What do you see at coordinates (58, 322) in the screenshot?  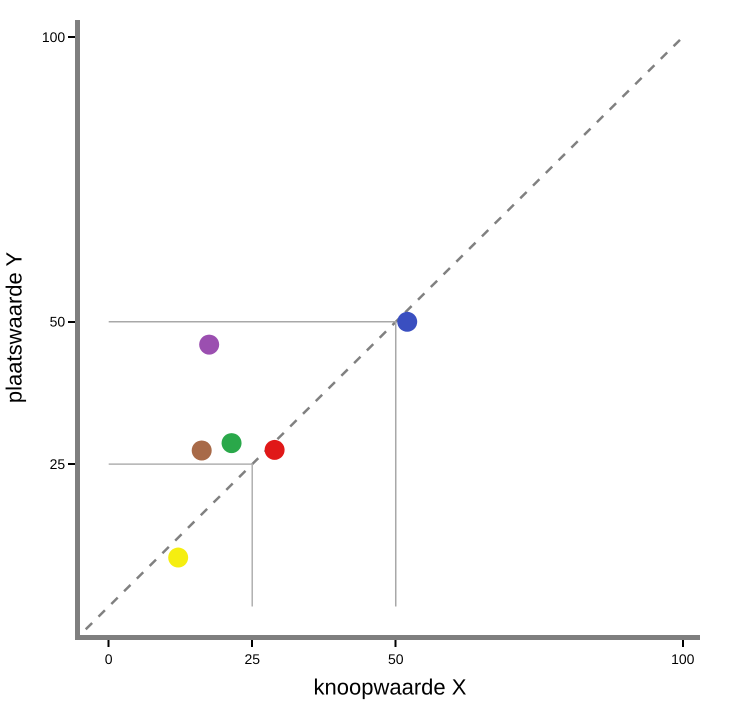 I see `y-tick-label: 50` at bounding box center [58, 322].